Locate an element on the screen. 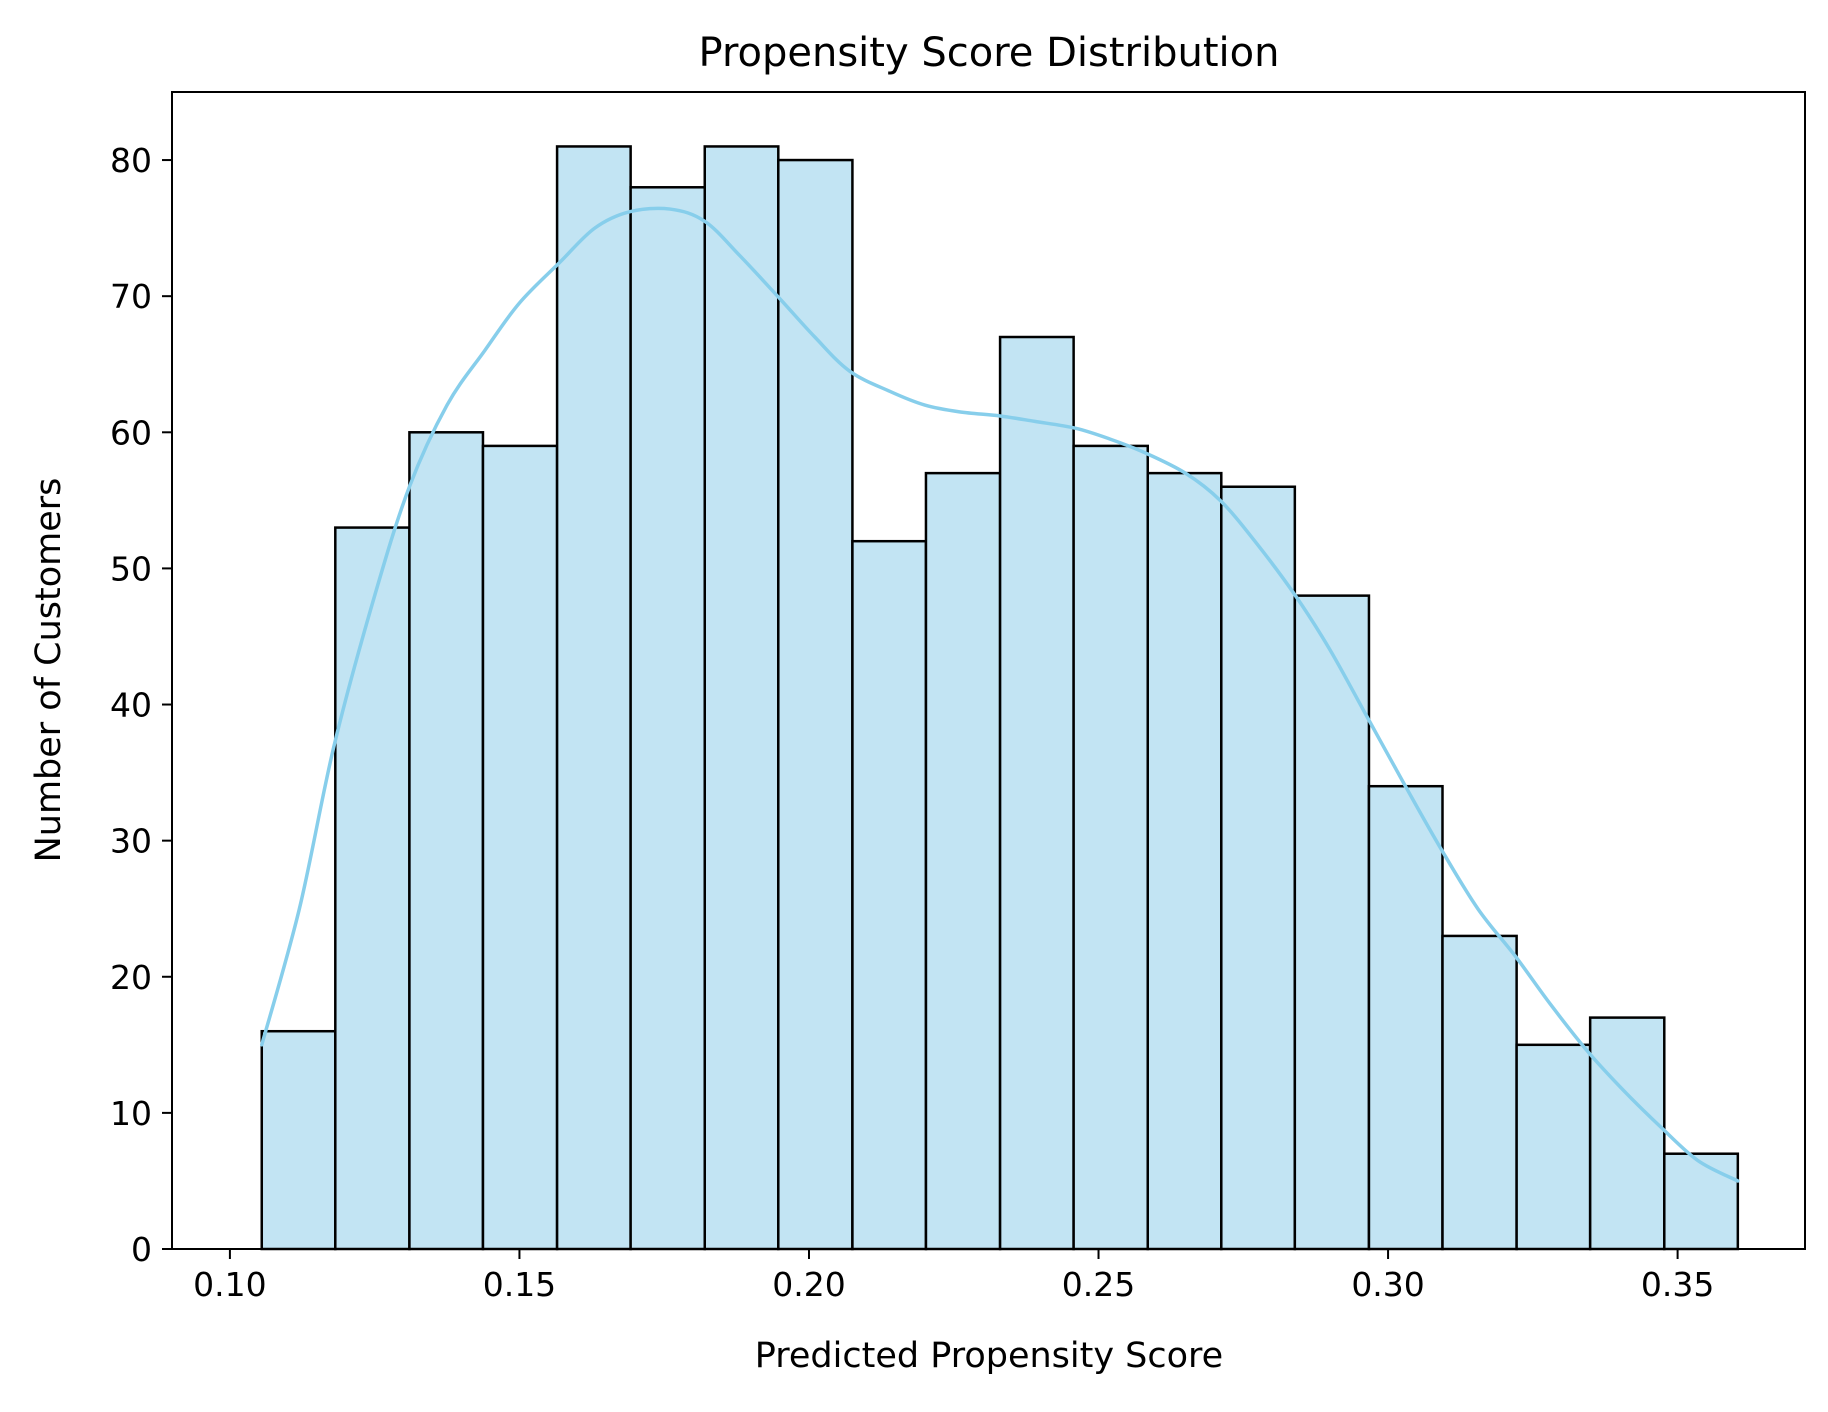 This screenshot has width=1828, height=1412. x-axis-label: Predicted Propensity Score is located at coordinates (989, 1356).